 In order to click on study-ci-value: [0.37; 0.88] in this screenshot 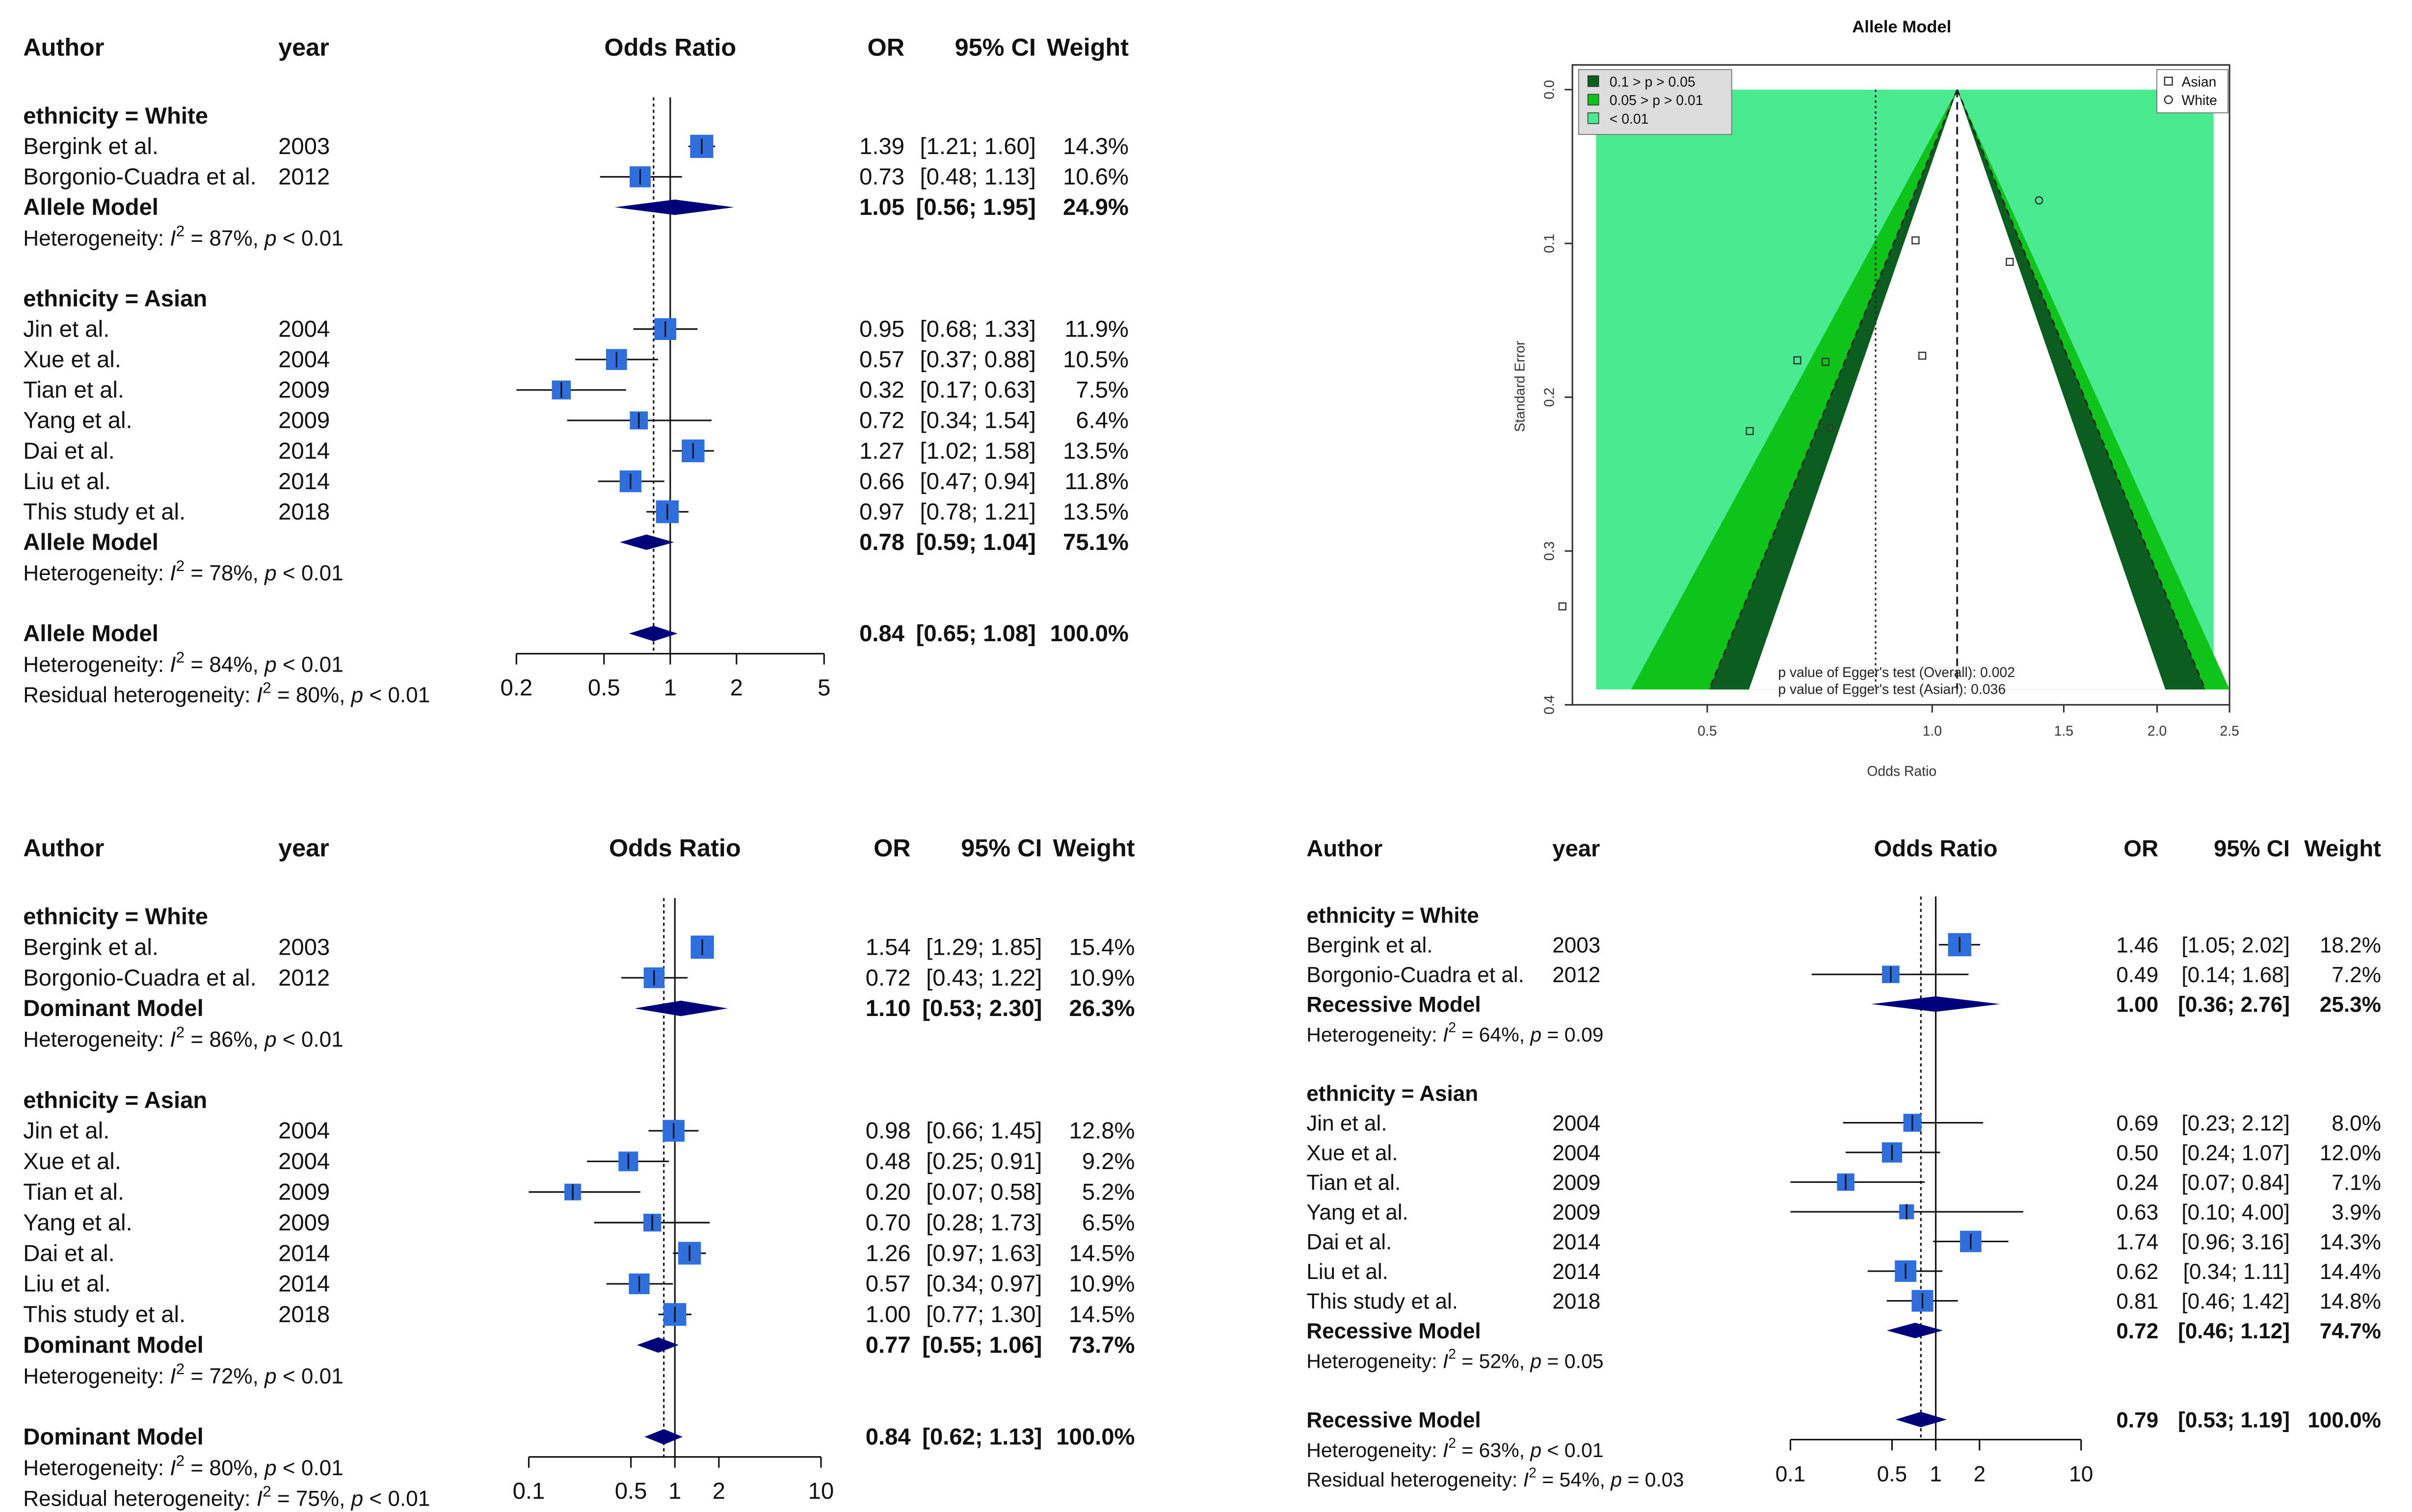, I will do `click(977, 360)`.